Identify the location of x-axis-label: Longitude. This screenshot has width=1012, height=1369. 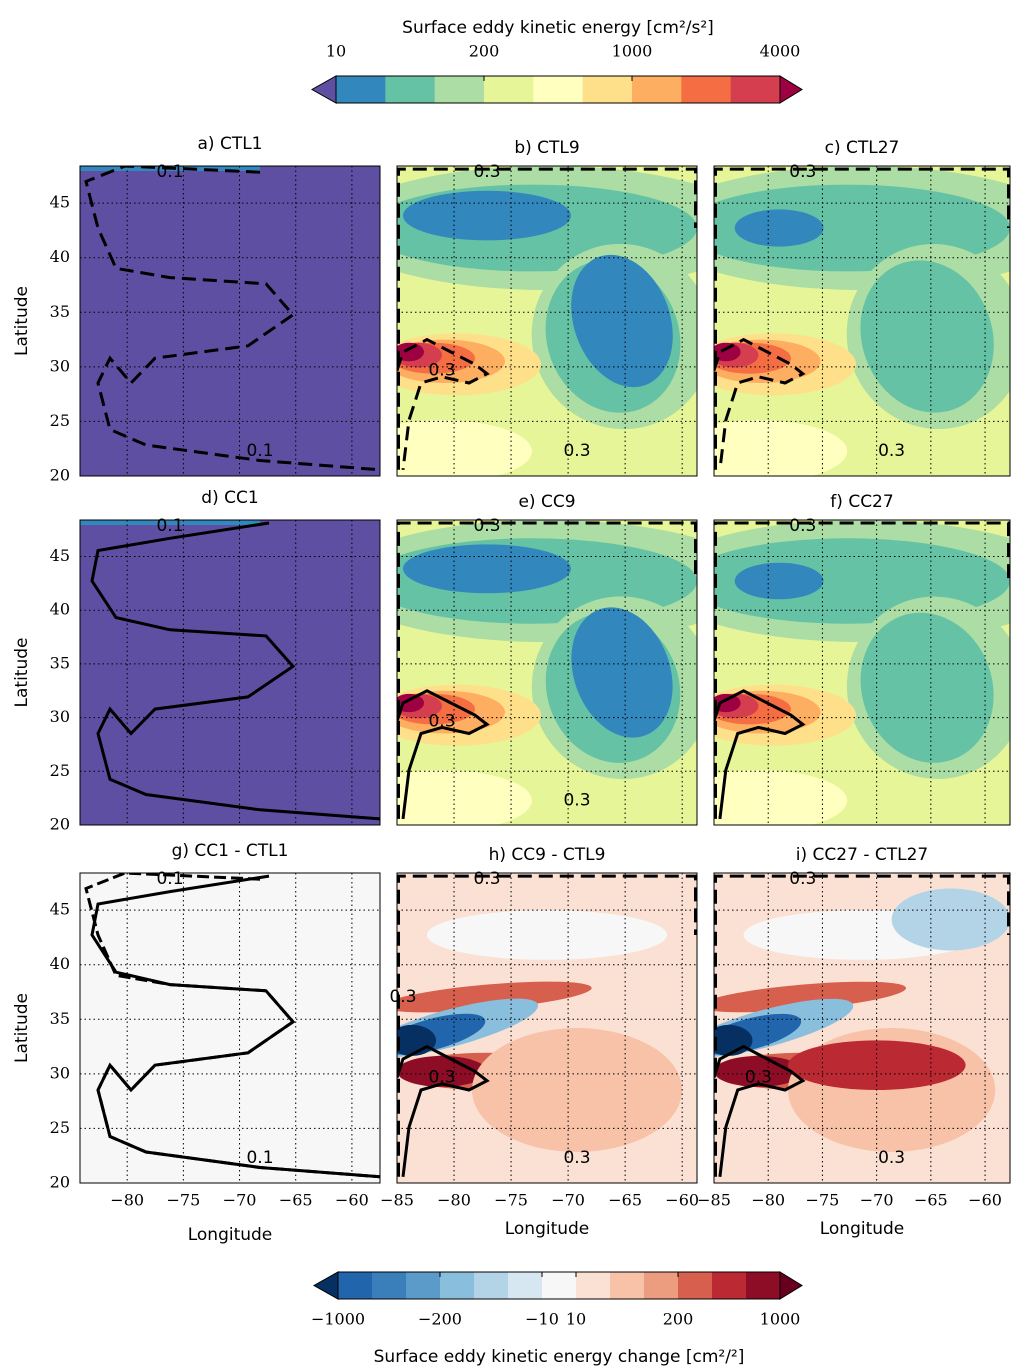
(230, 1235).